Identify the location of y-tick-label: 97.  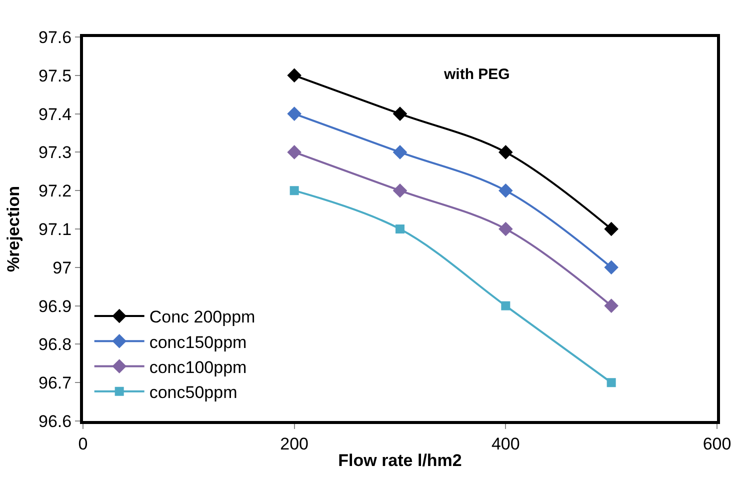
(62, 268).